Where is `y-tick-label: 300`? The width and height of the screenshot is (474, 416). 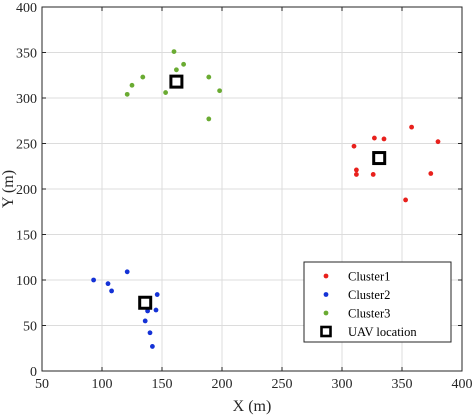 y-tick-label: 300 is located at coordinates (26, 99).